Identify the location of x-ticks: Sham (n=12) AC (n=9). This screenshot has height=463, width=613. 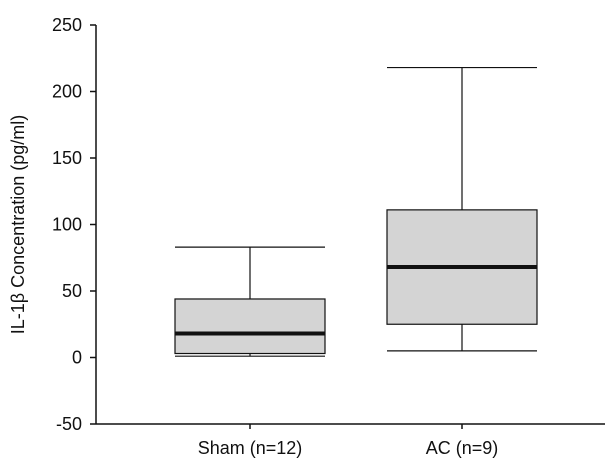
(348, 441).